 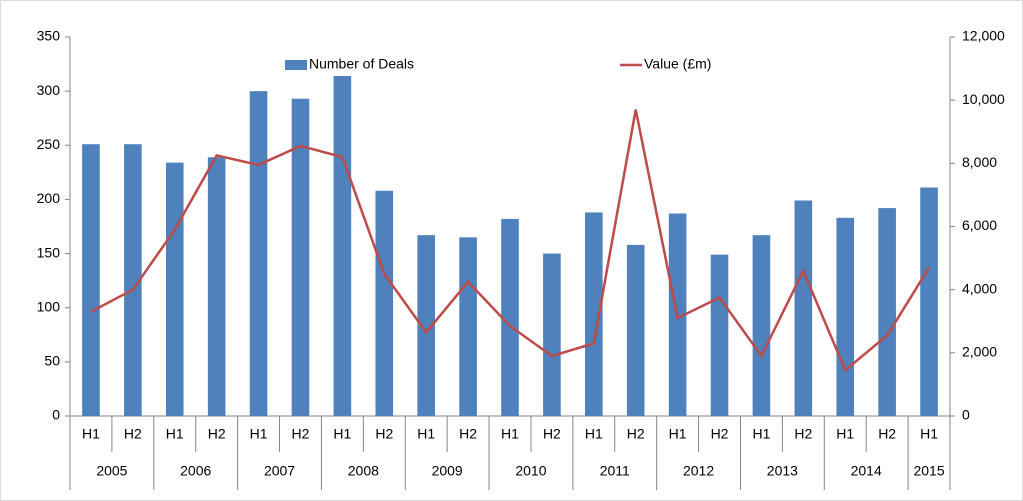 What do you see at coordinates (49, 90) in the screenshot?
I see `y-tick-label: 300` at bounding box center [49, 90].